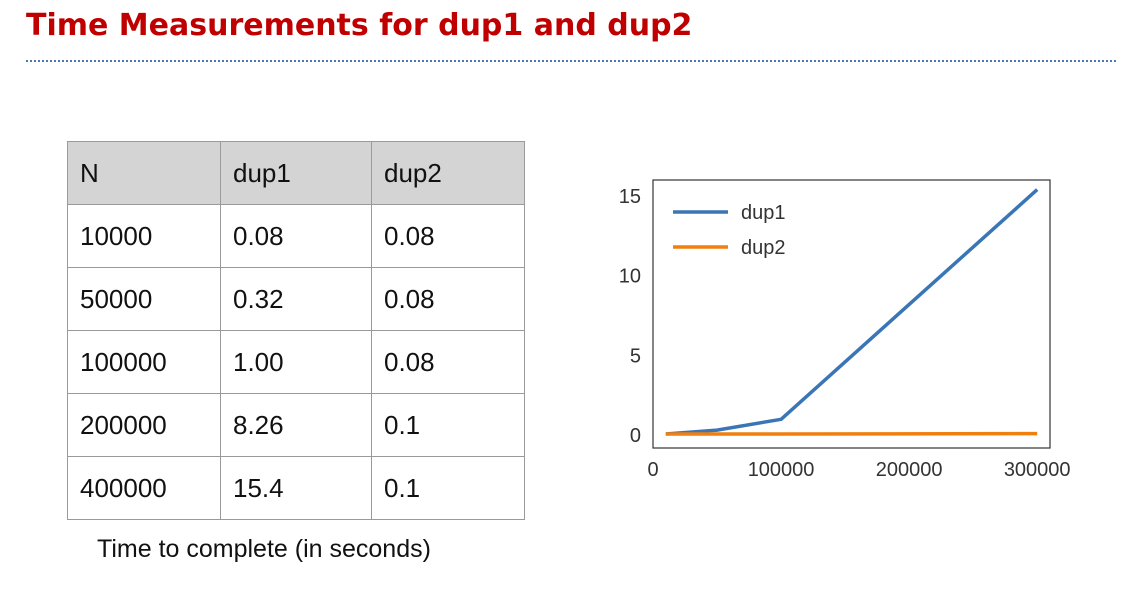 Image resolution: width=1136 pixels, height=590 pixels. I want to click on table-row: 10000 0.08 0.08, so click(296, 236).